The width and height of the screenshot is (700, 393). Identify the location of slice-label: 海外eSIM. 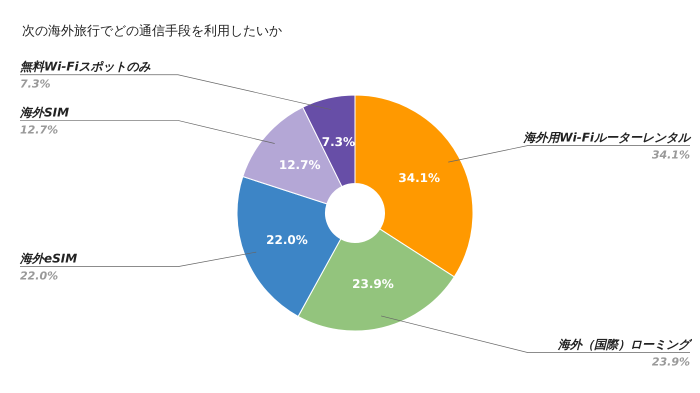
(48, 259).